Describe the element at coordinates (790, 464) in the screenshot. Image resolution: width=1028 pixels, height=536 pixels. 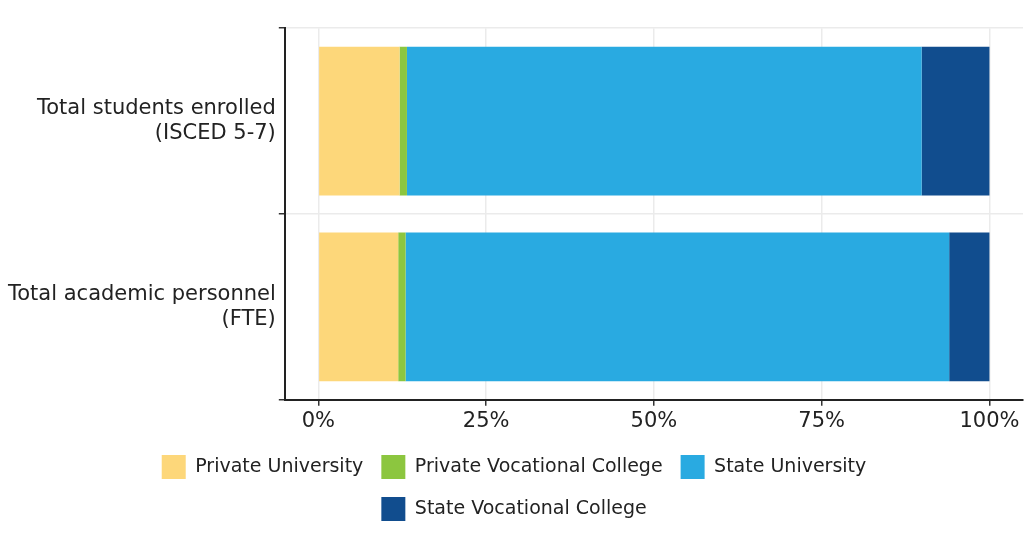
I see `legend-label: State University` at that location.